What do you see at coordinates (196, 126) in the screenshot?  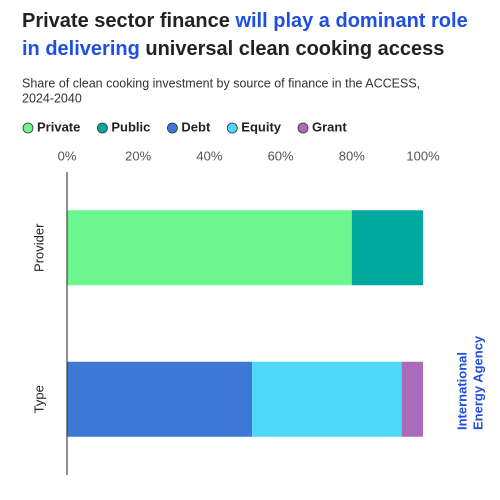 I see `legend-label: Debt` at bounding box center [196, 126].